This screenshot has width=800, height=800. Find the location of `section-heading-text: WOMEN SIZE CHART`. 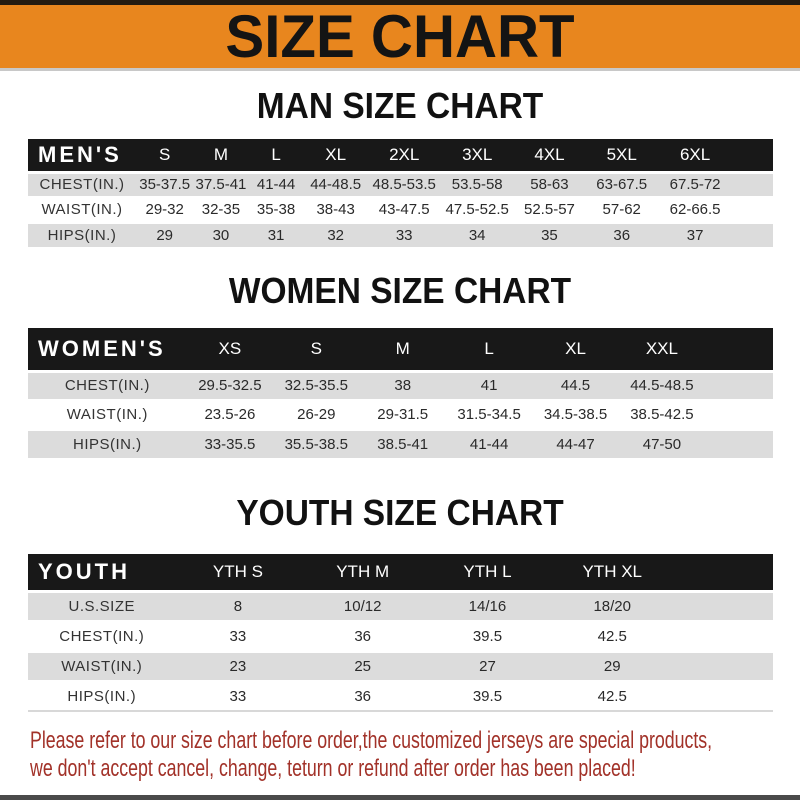

section-heading-text: WOMEN SIZE CHART is located at coordinates (400, 290).